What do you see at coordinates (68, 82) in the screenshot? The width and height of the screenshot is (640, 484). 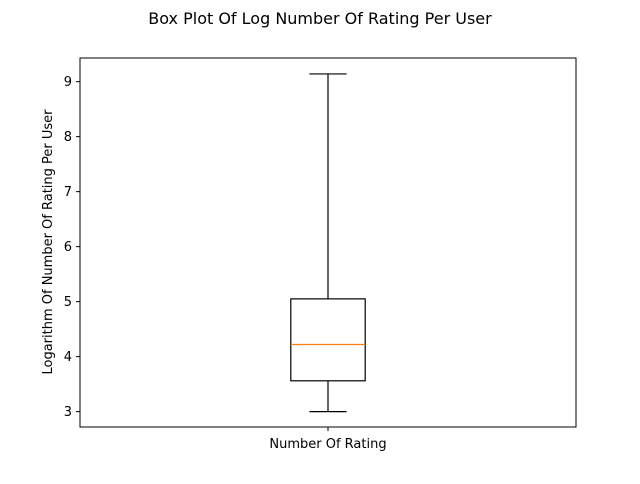 I see `y-tick-label-6: 9` at bounding box center [68, 82].